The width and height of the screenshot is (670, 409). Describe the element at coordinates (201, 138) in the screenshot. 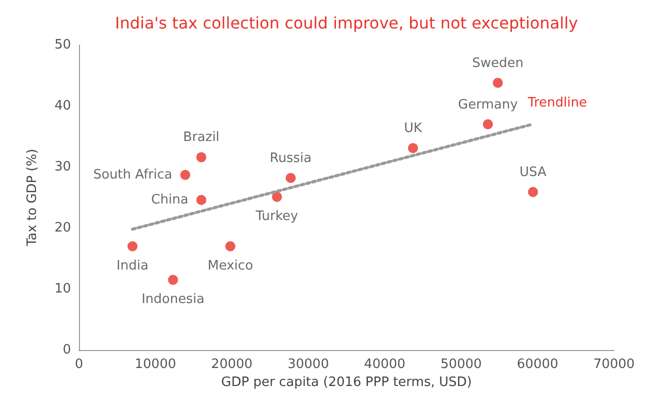

I see `data-label: Brazil` at that location.